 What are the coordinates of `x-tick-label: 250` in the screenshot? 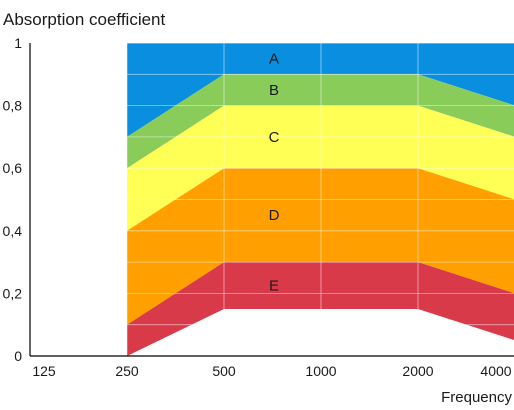 It's located at (127, 371).